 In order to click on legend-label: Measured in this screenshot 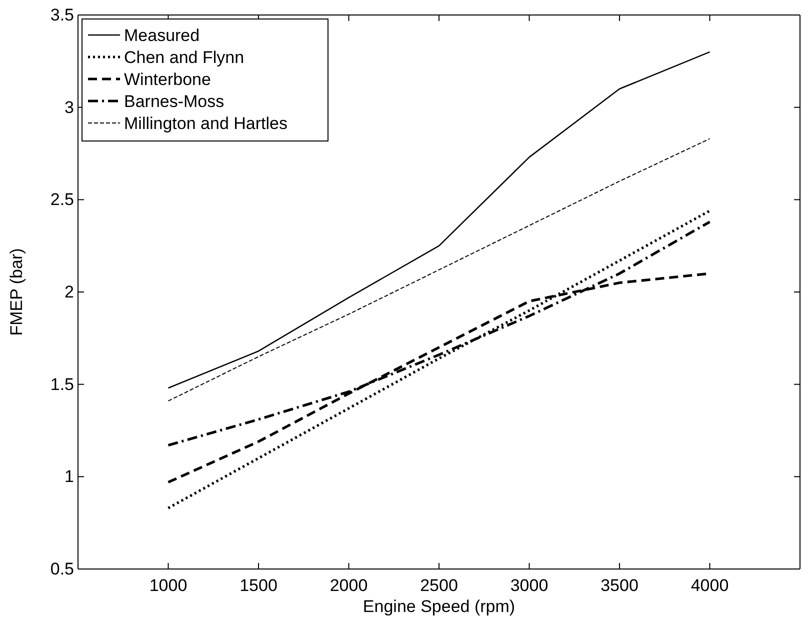, I will do `click(162, 35)`.